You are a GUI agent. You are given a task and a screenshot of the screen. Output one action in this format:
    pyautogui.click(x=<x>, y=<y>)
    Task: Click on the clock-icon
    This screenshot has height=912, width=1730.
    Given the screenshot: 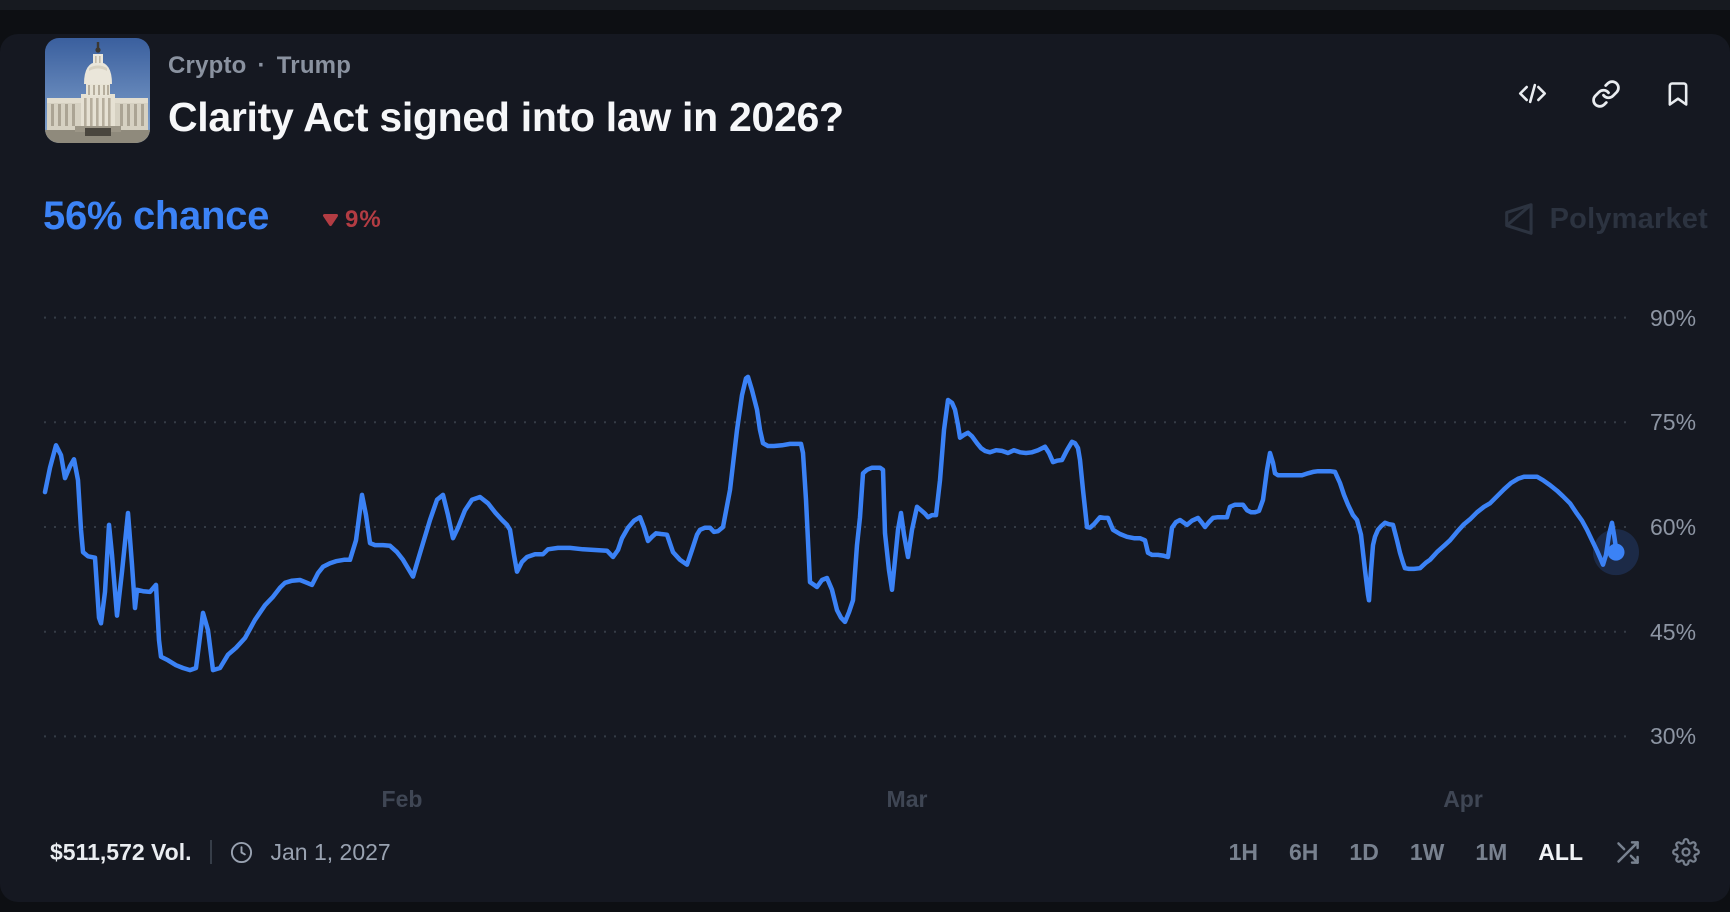 What is the action you would take?
    pyautogui.click(x=241, y=852)
    